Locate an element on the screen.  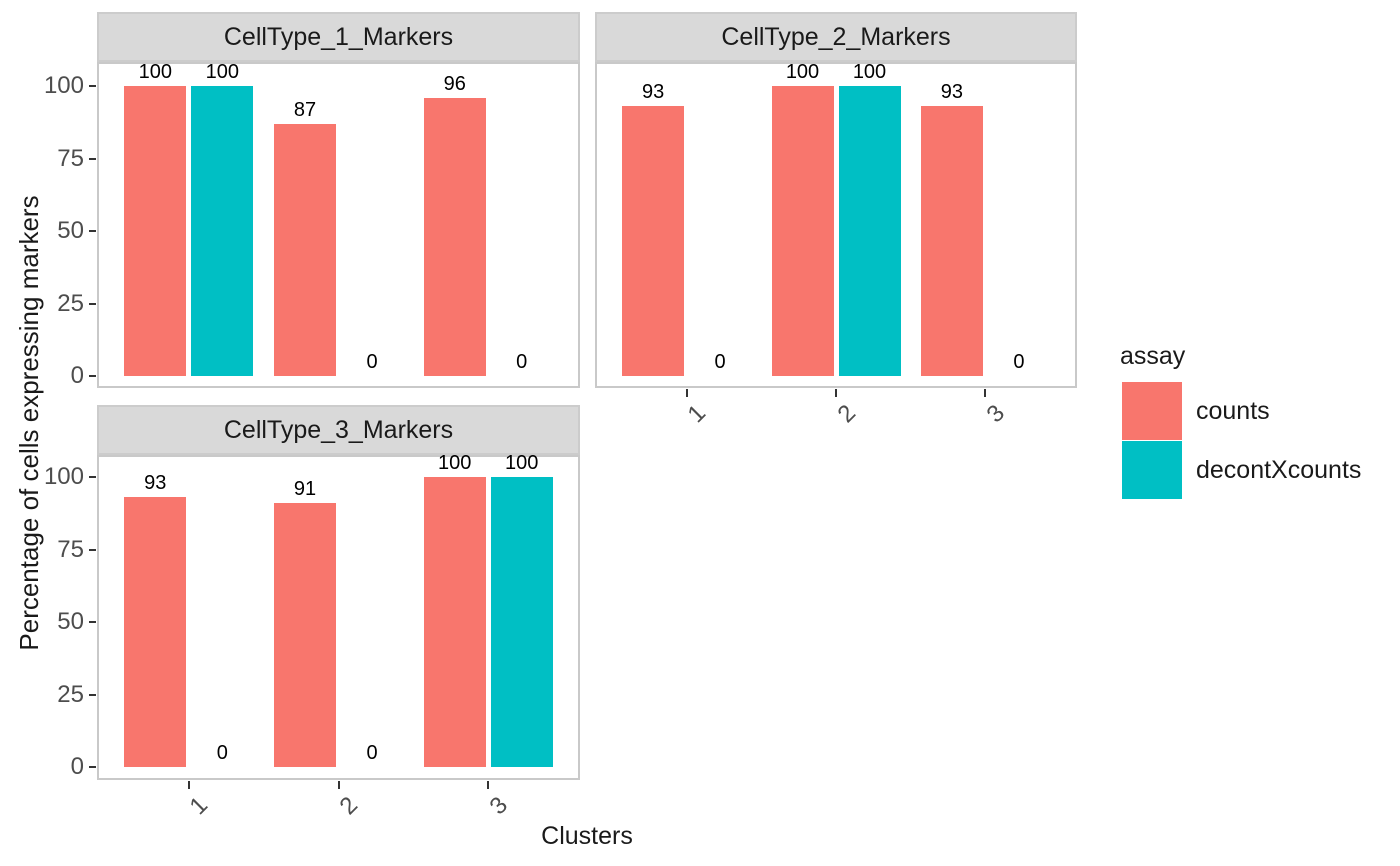
bar-value-label: 96 is located at coordinates (454, 83).